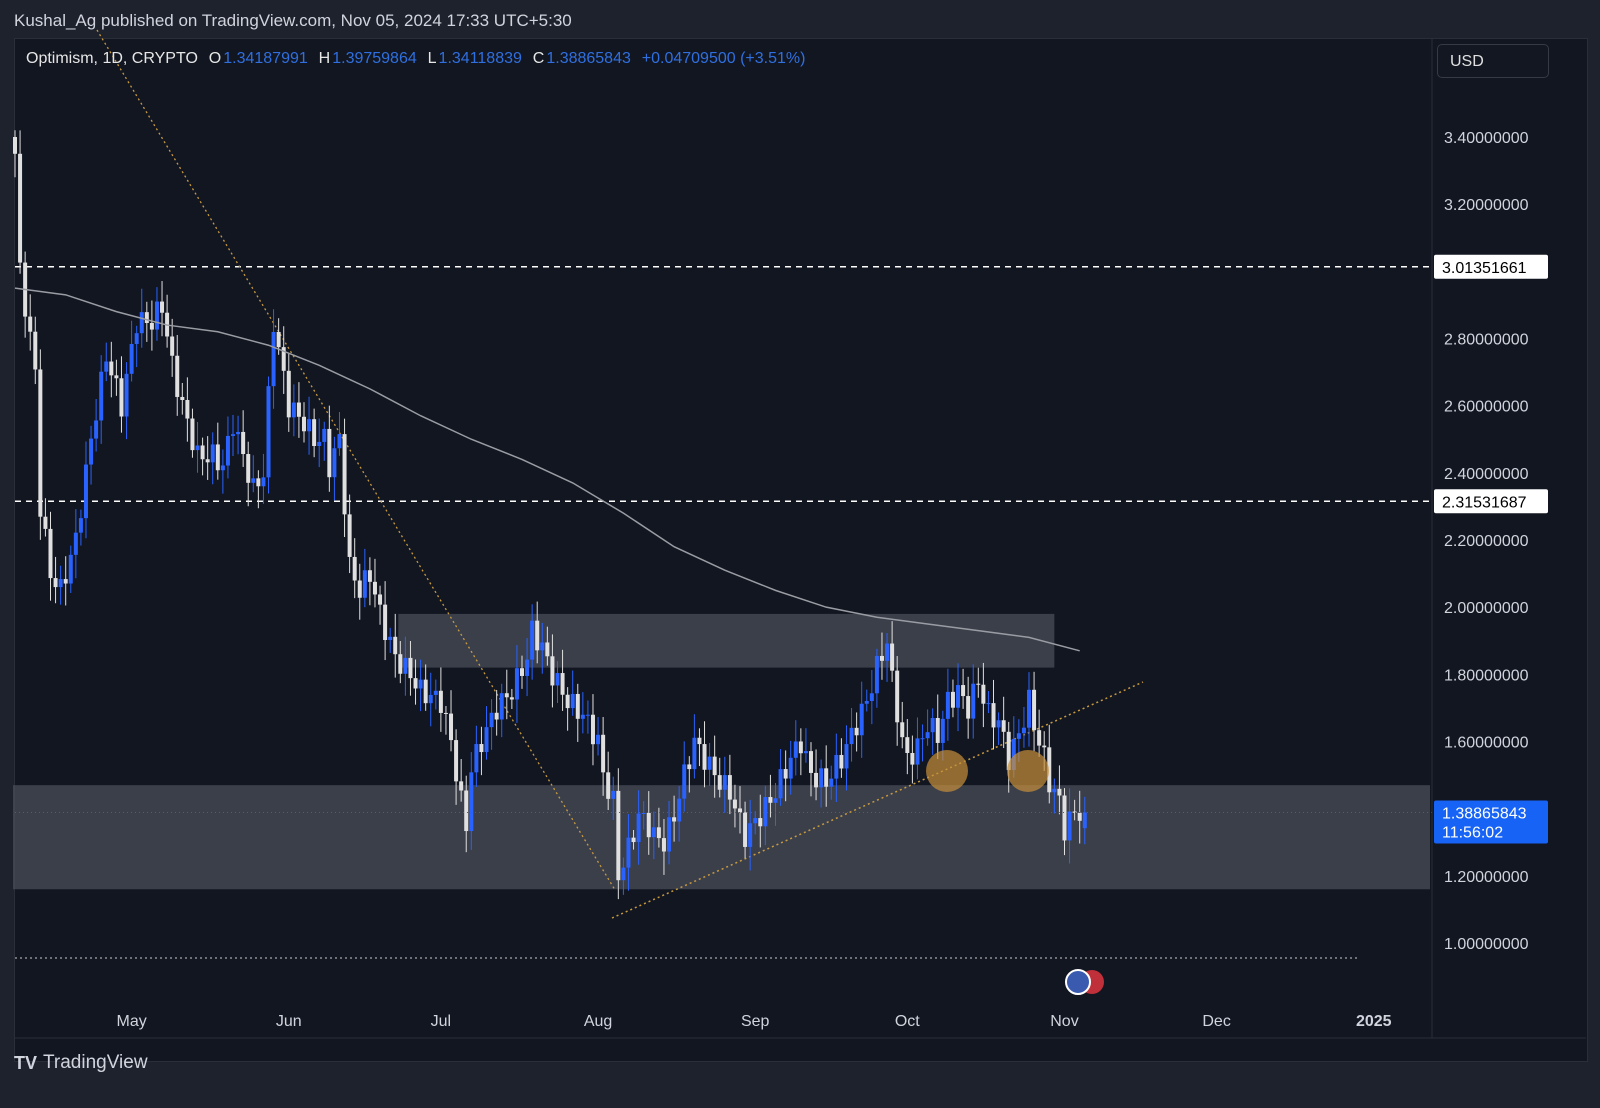  I want to click on symbol-label: Optimism, 1D, CRYPTO, so click(112, 58).